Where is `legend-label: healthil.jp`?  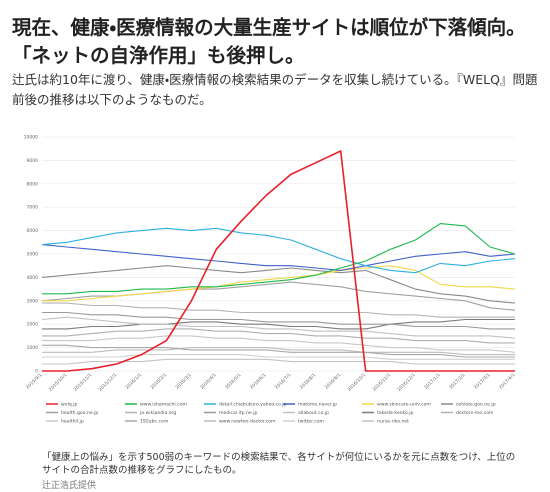
legend-label: healthil.jp is located at coordinates (72, 422).